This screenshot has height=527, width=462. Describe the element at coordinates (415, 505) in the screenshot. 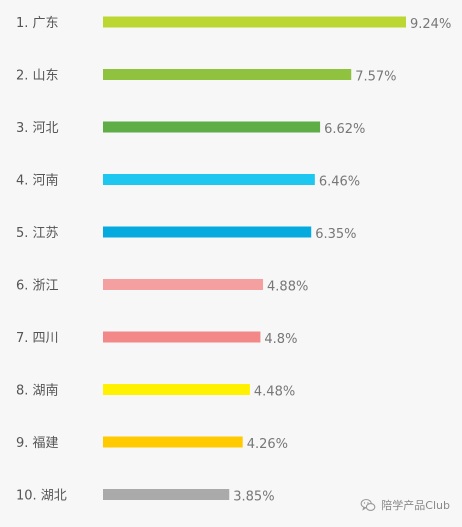

I see `watermark-text: 陪学产品Club` at that location.